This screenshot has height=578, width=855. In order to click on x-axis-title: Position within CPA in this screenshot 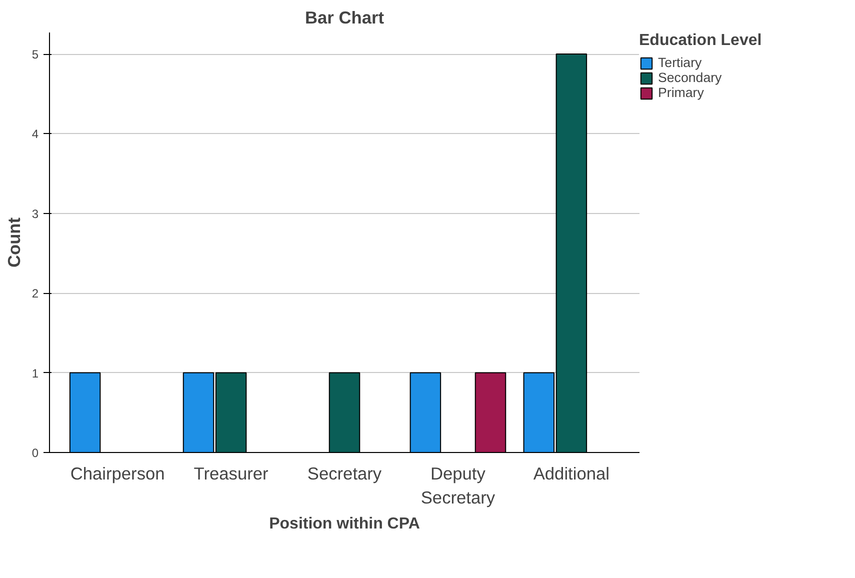, I will do `click(344, 524)`.